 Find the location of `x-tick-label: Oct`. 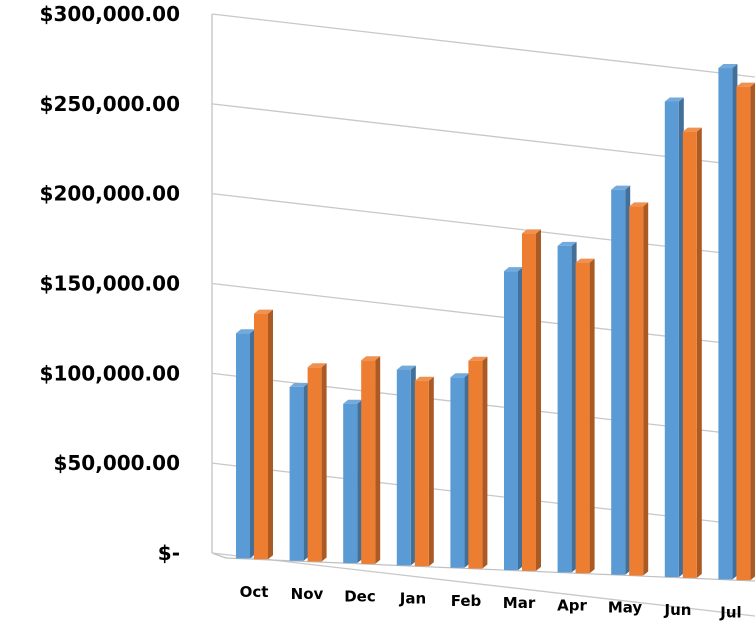

x-tick-label: Oct is located at coordinates (254, 592).